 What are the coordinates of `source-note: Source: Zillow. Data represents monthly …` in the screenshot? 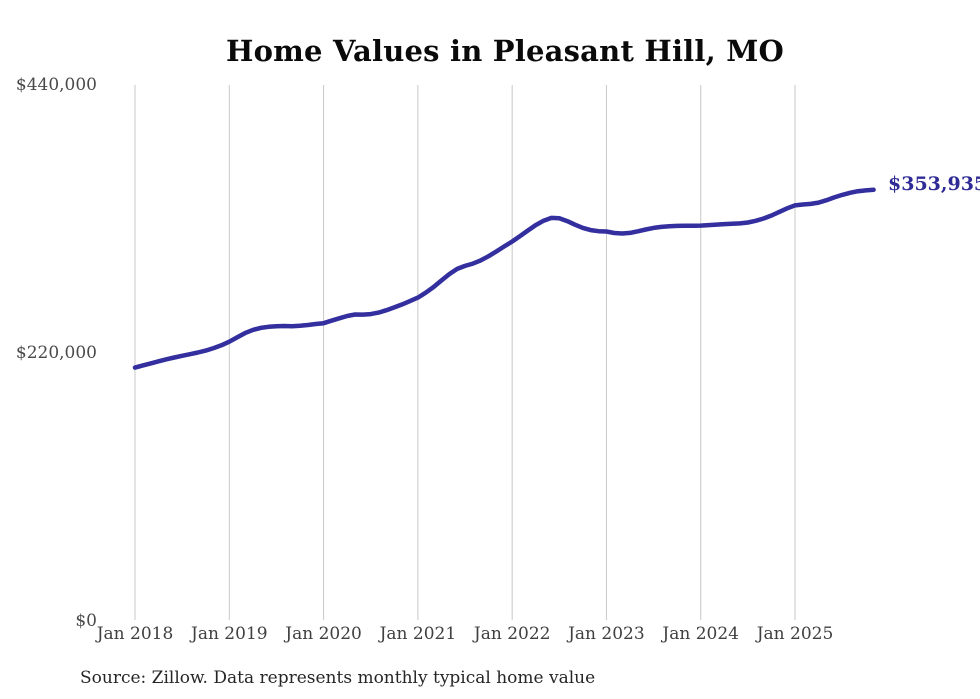 It's located at (338, 678).